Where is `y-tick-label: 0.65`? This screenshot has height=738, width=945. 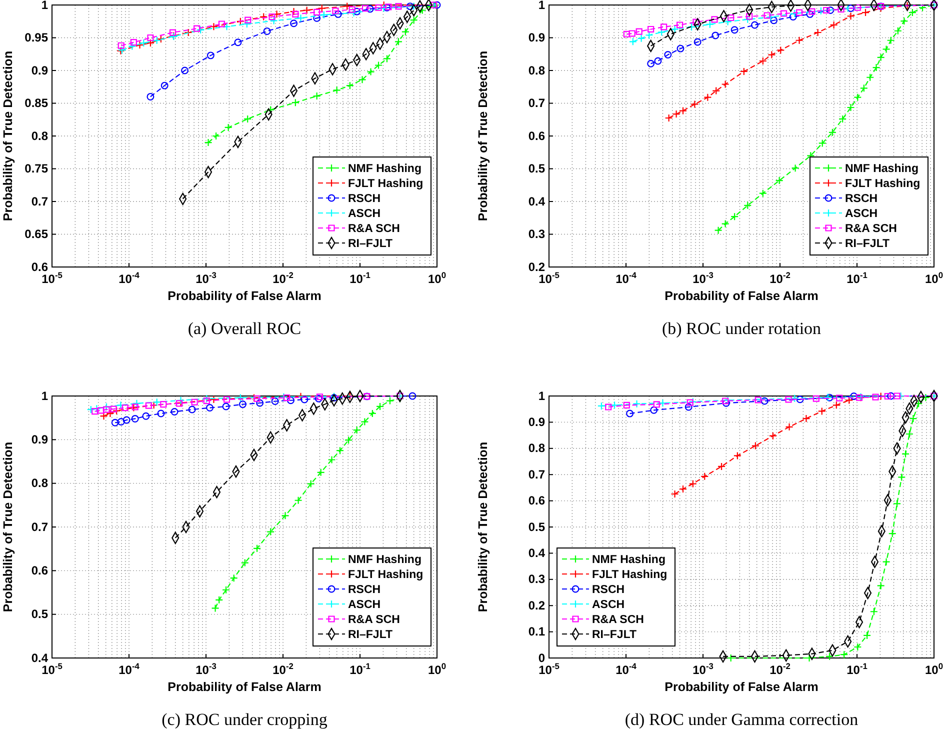
y-tick-label: 0.65 is located at coordinates (36, 234).